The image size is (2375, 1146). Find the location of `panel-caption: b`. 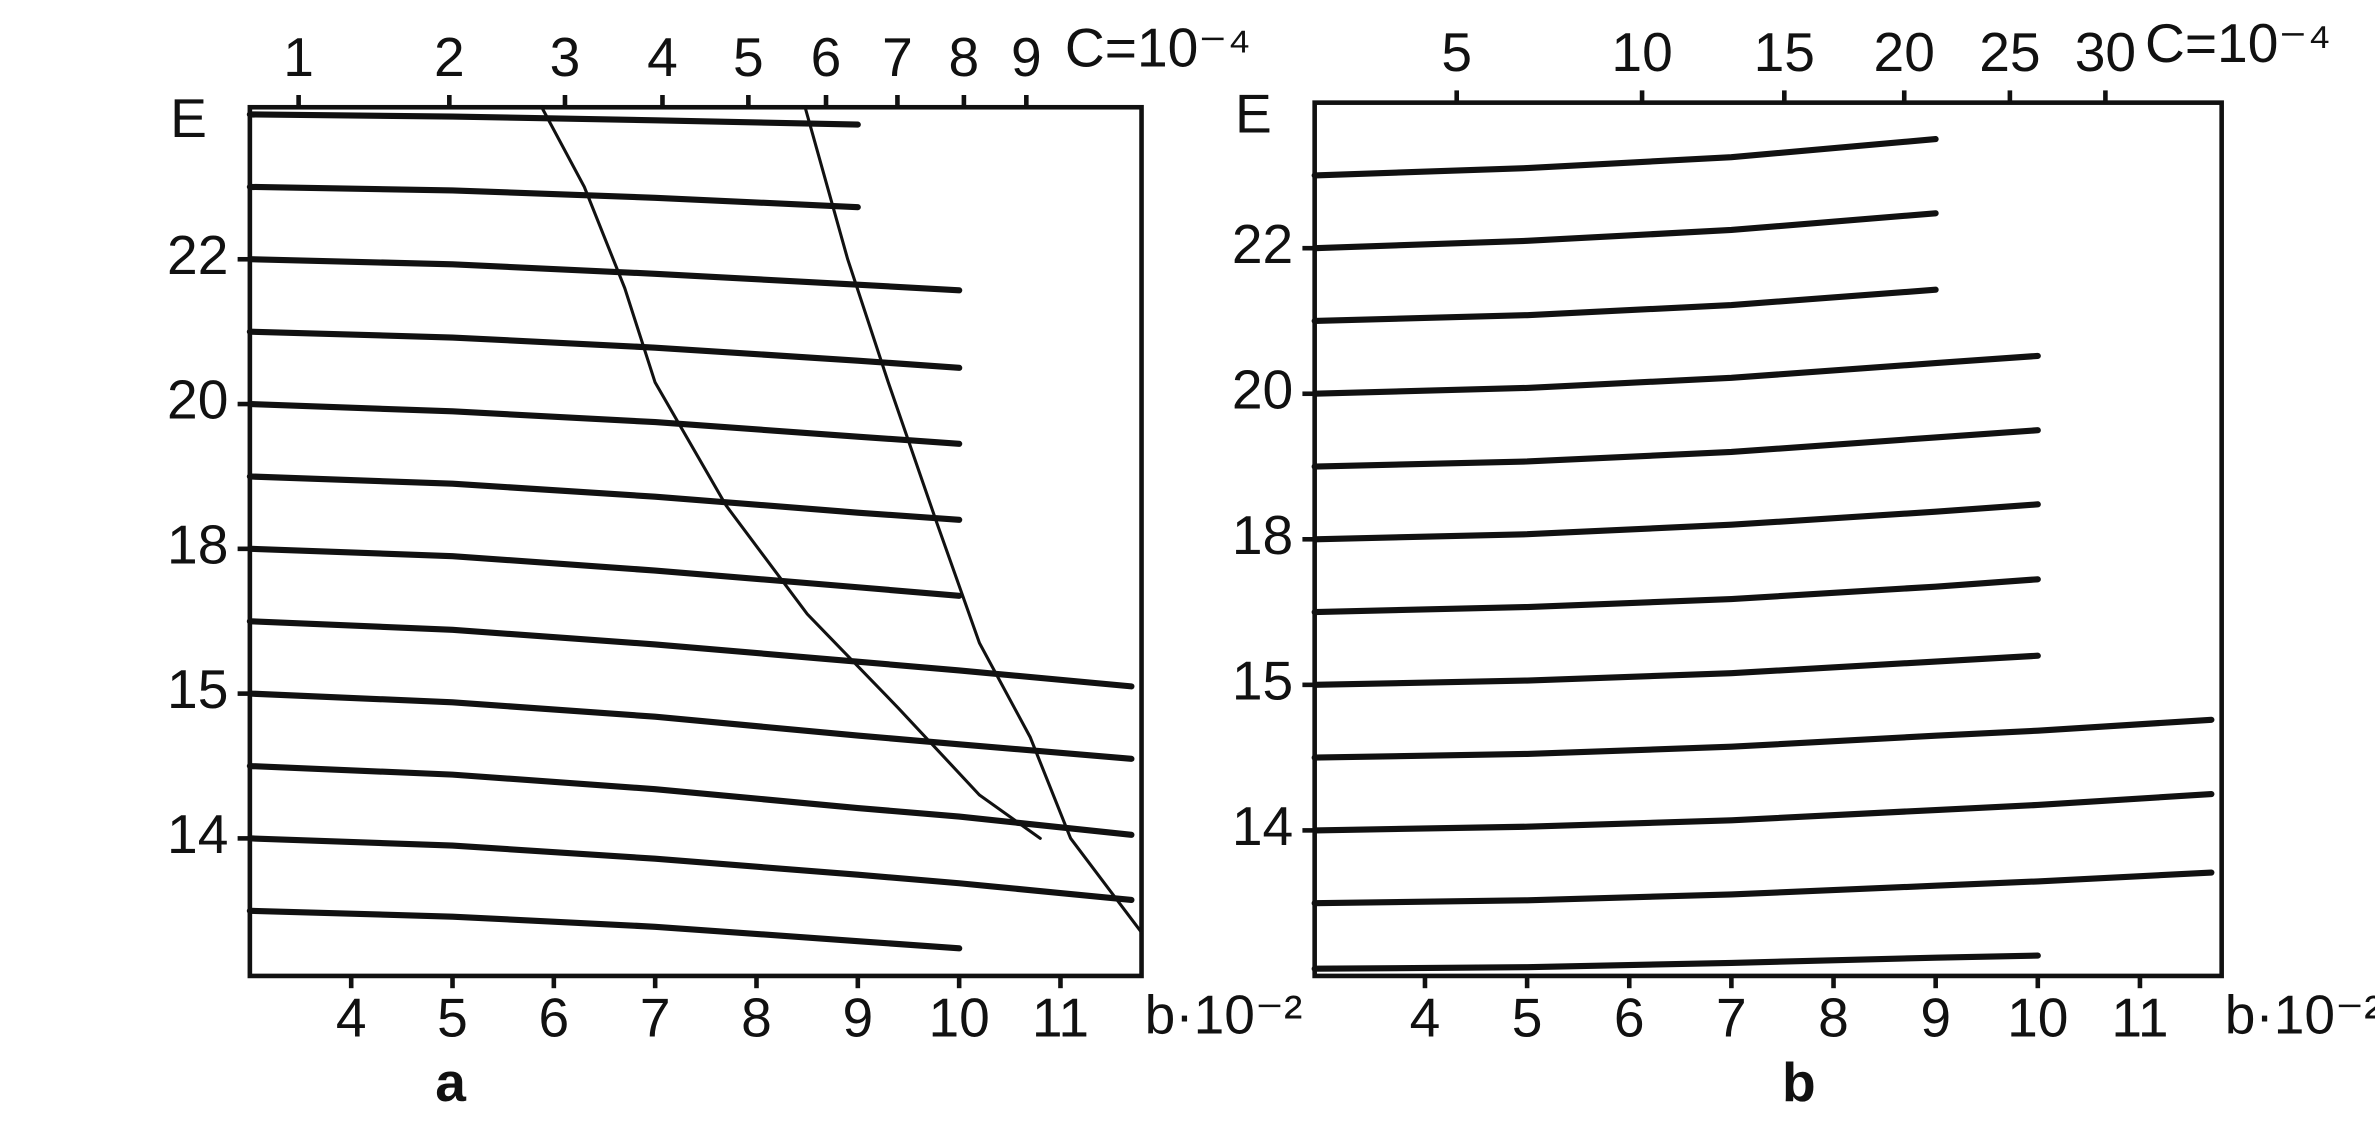

panel-caption: b is located at coordinates (1799, 1082).